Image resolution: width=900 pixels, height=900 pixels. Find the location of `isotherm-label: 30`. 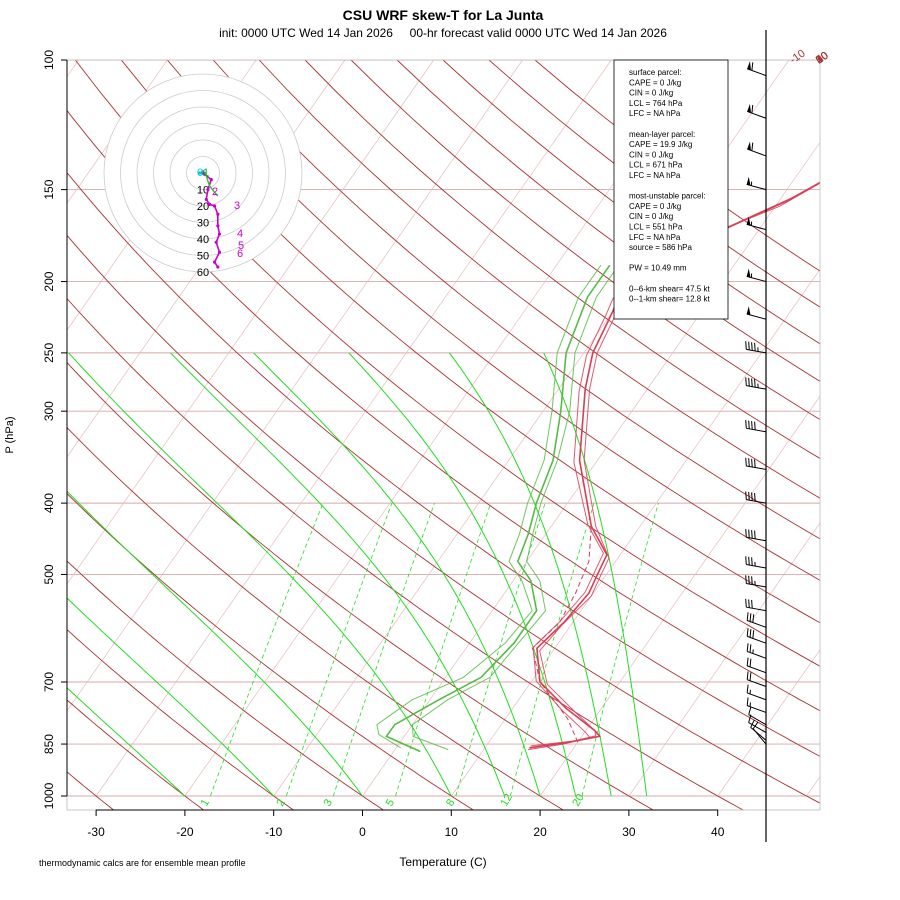

isotherm-label: 30 is located at coordinates (822, 58).